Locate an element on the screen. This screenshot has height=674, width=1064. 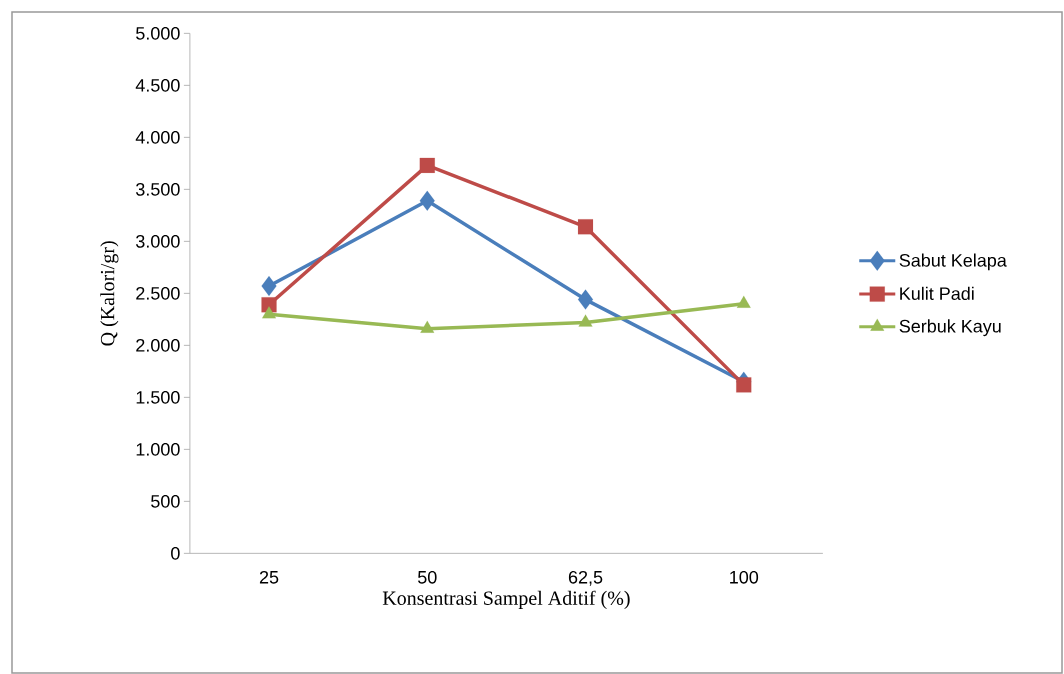
legend-label: Kulit Padi is located at coordinates (937, 293).